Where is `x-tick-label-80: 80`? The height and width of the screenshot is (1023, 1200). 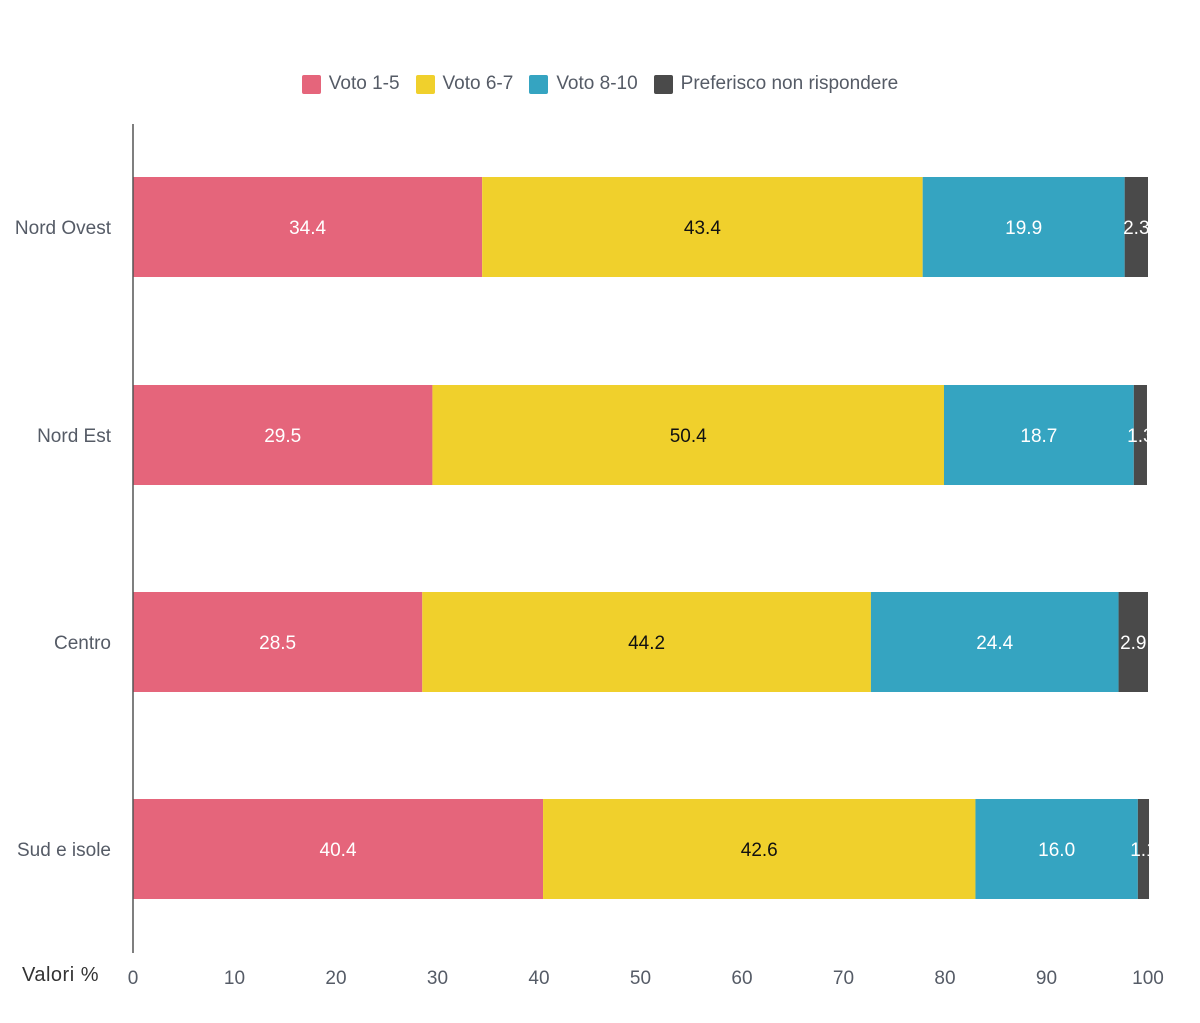 x-tick-label-80: 80 is located at coordinates (944, 978).